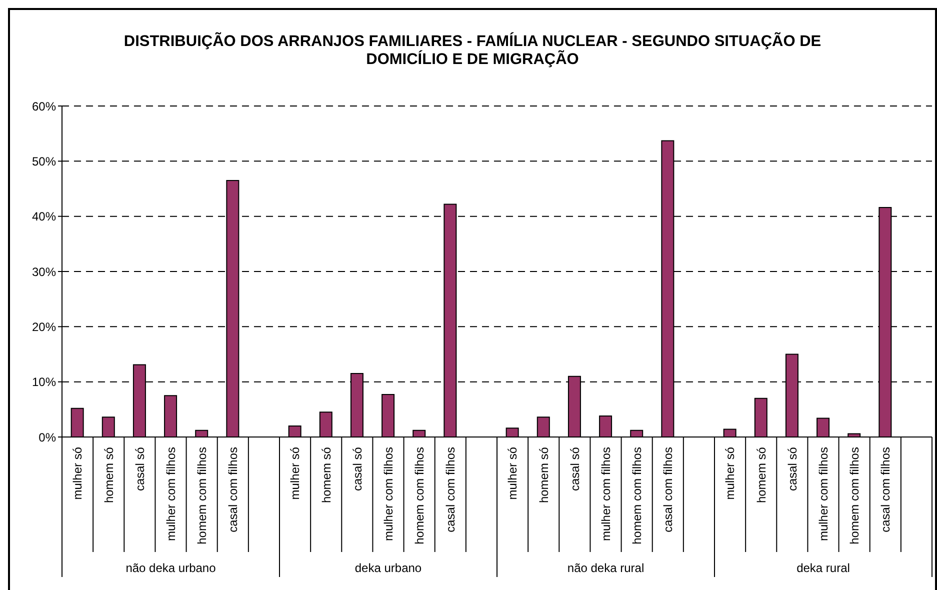 Image resolution: width=937 pixels, height=590 pixels. What do you see at coordinates (388, 568) in the screenshot?
I see `text: deka urbano` at bounding box center [388, 568].